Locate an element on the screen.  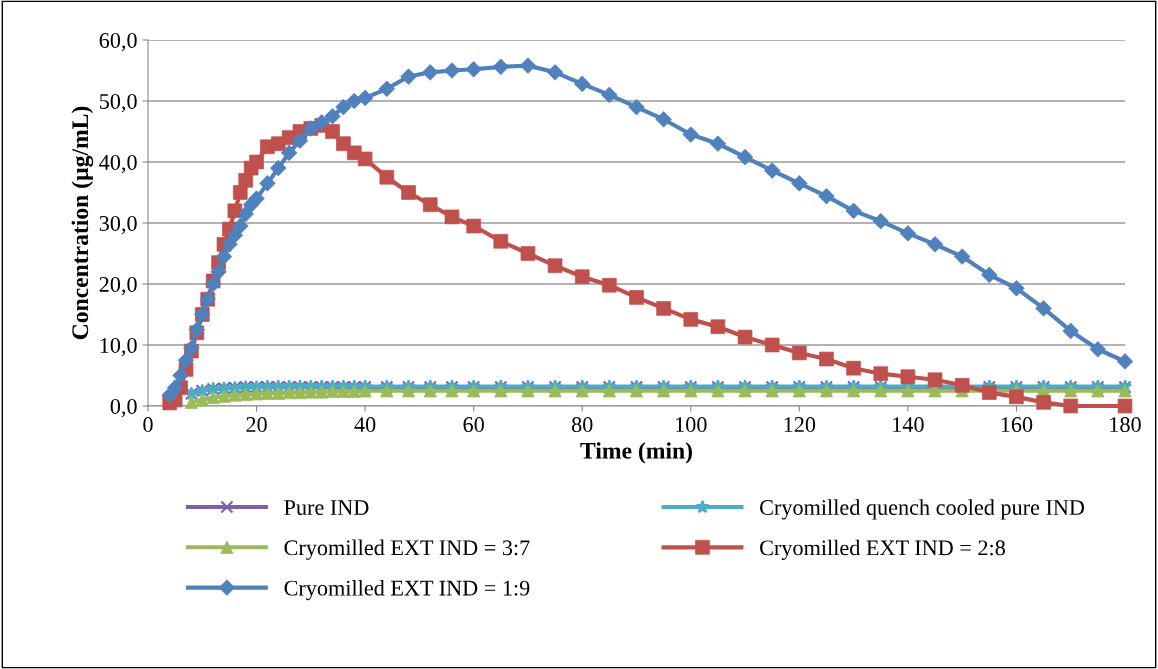
legend-label: Cryomilled EXT IND = 3:7 is located at coordinates (407, 549).